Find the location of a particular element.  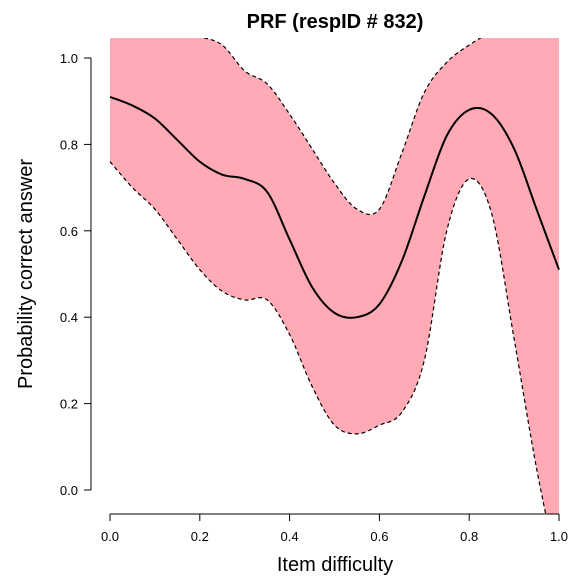

y-tick-label: 0.8 is located at coordinates (69, 144).